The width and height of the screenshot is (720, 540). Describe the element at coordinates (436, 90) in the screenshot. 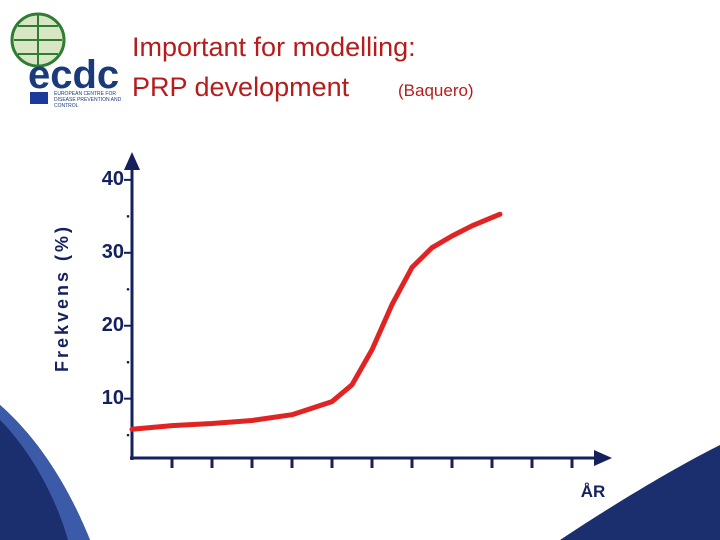

I see `source: (Baquero)` at that location.